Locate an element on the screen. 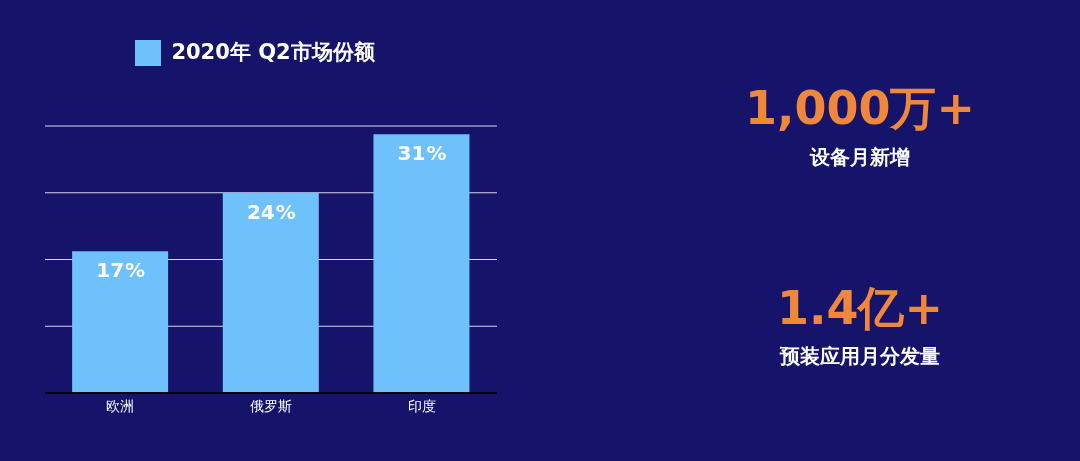  data-label: 31 is located at coordinates (411, 153).